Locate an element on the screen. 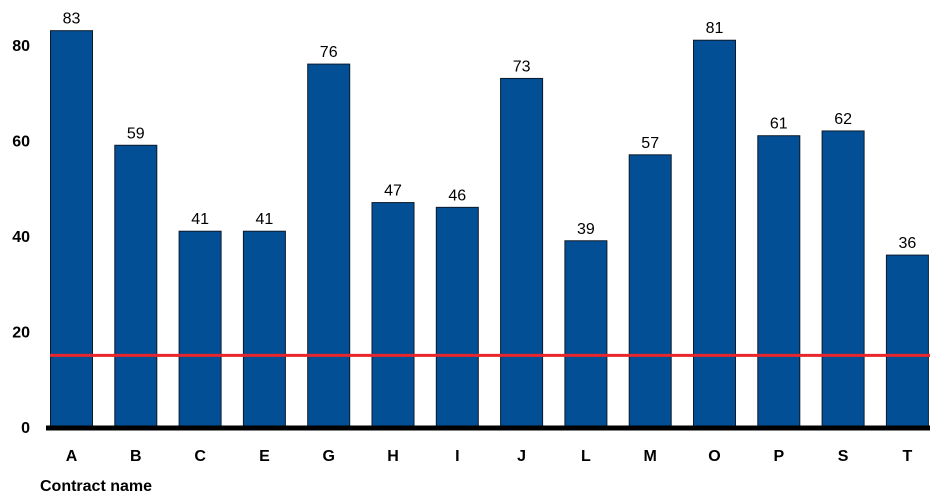 This screenshot has height=497, width=935. bar-value-label: 36 is located at coordinates (908, 243).